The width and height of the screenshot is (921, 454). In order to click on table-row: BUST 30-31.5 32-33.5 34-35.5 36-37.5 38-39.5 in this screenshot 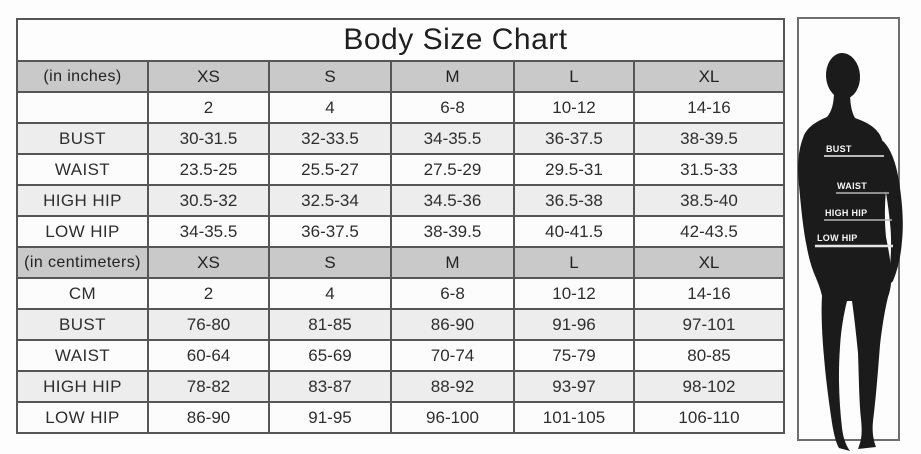, I will do `click(400, 138)`.